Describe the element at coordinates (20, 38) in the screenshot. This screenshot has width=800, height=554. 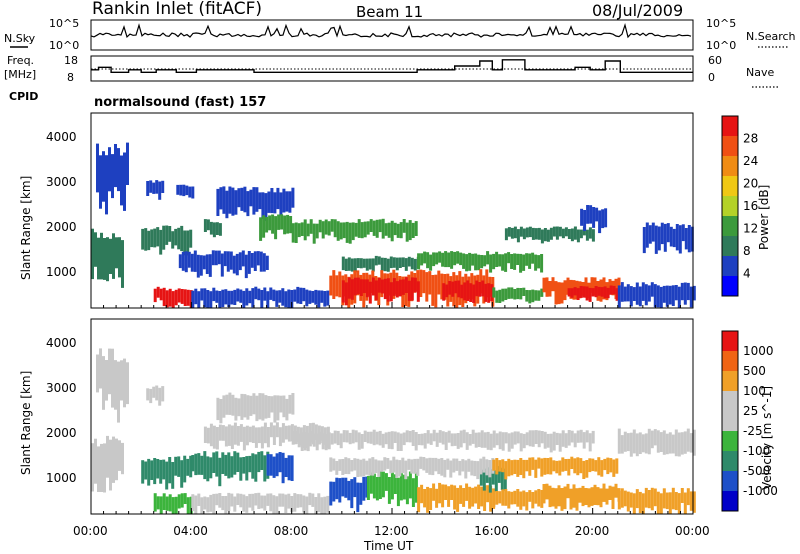
I see `nsky-label: N.Sky` at that location.